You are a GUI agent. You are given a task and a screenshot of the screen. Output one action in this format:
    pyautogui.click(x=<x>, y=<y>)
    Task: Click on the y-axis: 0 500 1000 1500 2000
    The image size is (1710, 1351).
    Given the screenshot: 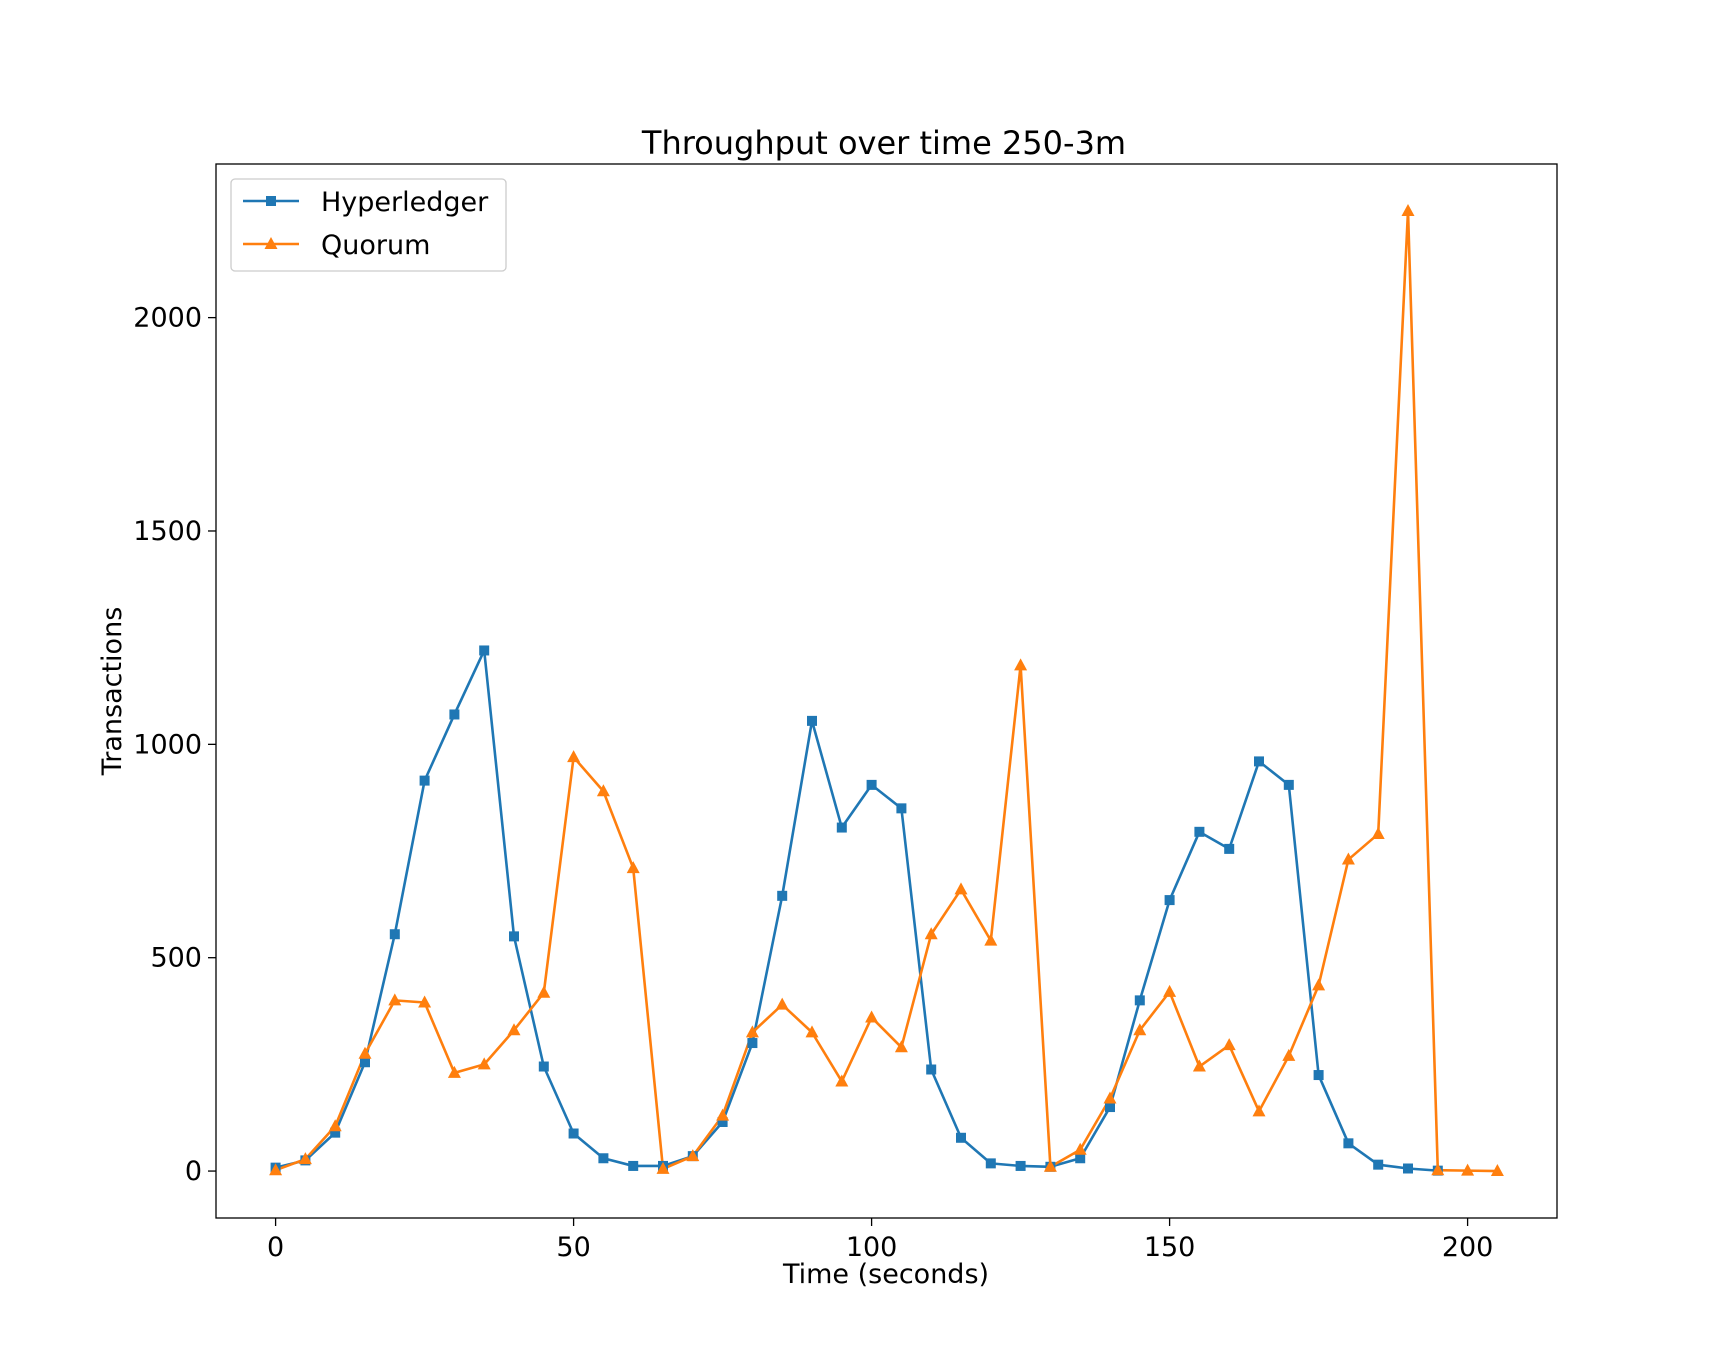 What is the action you would take?
    pyautogui.click(x=174, y=745)
    